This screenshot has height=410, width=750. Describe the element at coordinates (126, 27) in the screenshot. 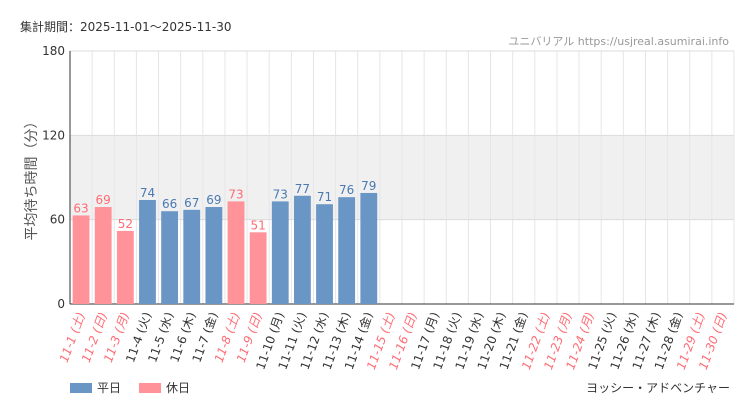

I see `period-label: 集計期間：2025-11-01〜2025-11-30` at that location.